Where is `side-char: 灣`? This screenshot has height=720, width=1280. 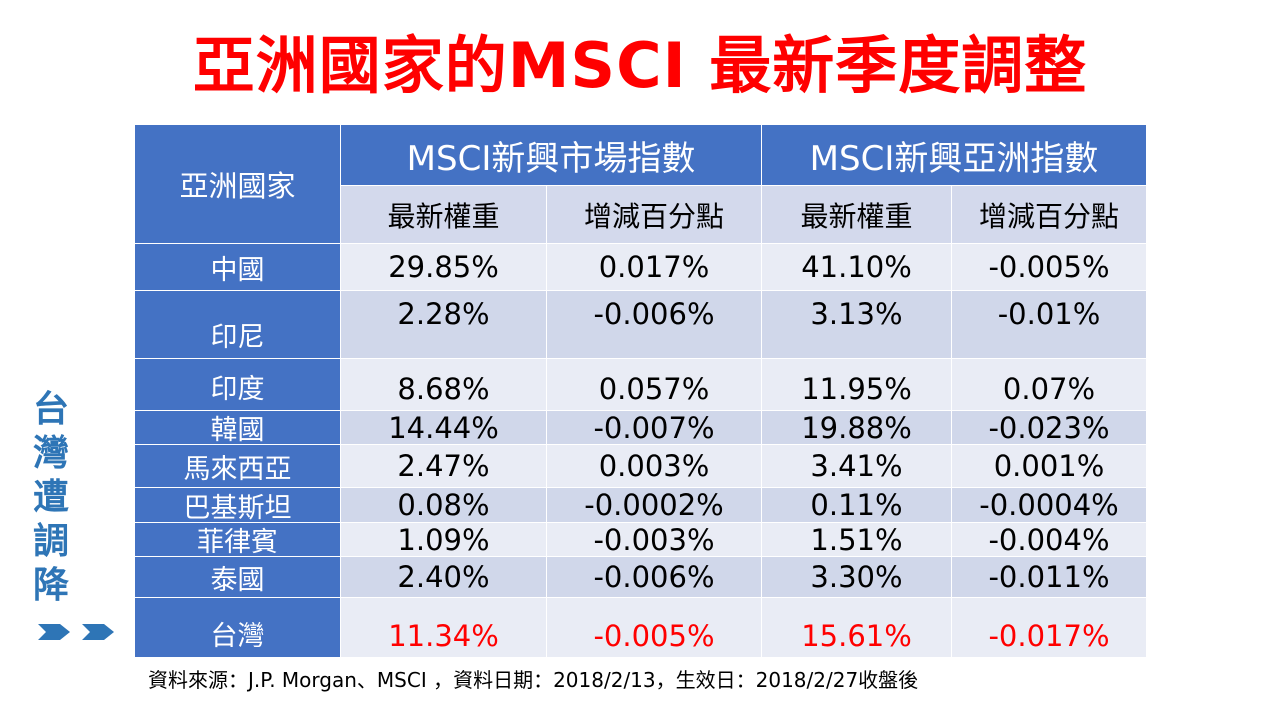 side-char: 灣 is located at coordinates (50, 453).